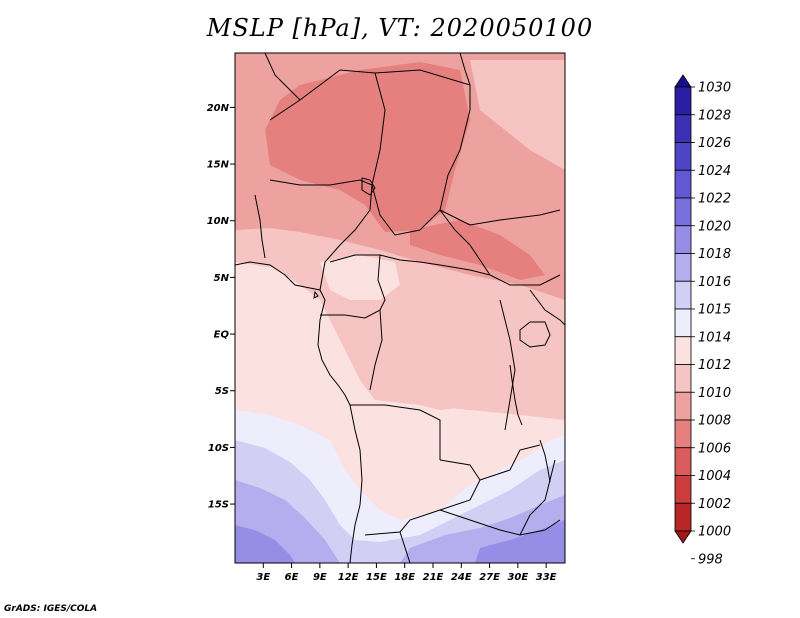 The height and width of the screenshot is (618, 800). What do you see at coordinates (537, 497) in the screenshot?
I see `border-mozambique` at bounding box center [537, 497].